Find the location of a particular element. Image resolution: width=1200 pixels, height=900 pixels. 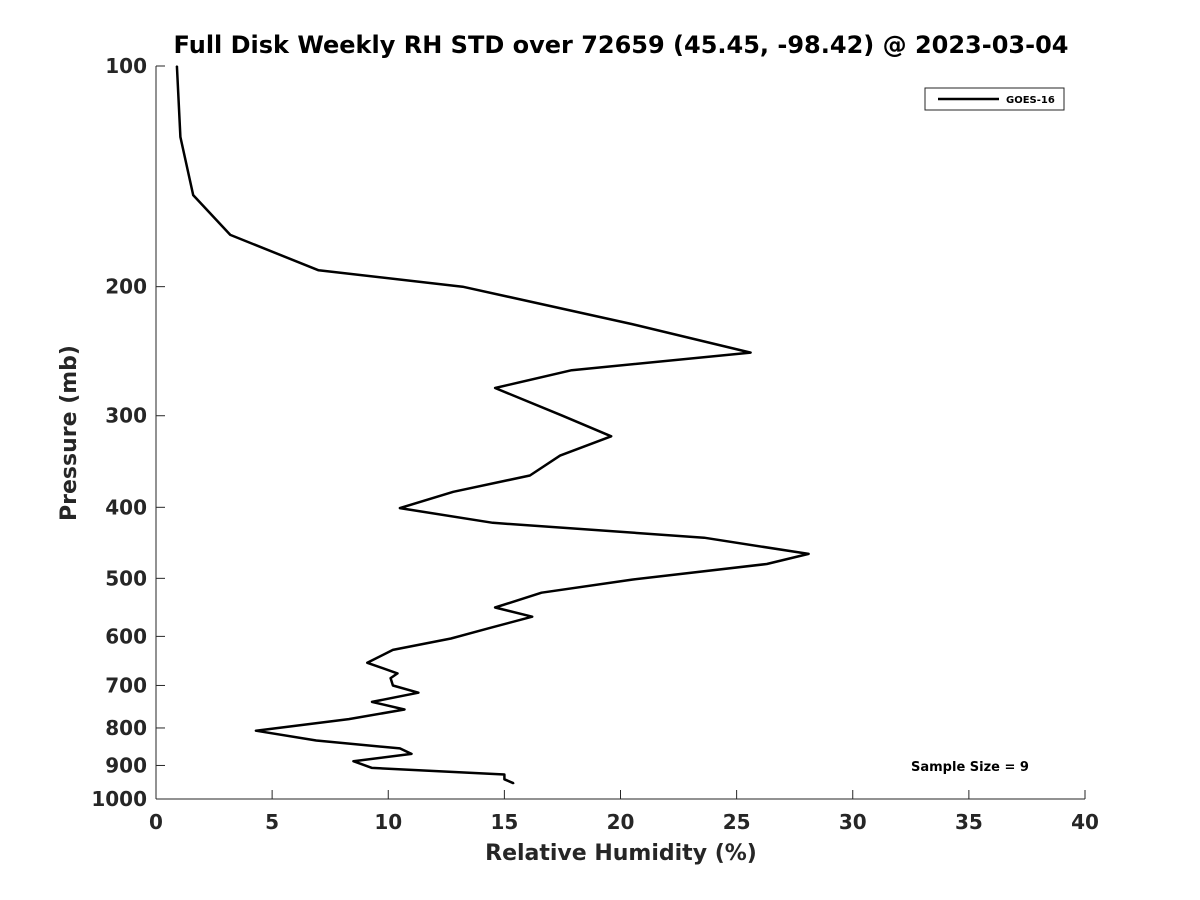

x-tick-label: 35 is located at coordinates (969, 822).